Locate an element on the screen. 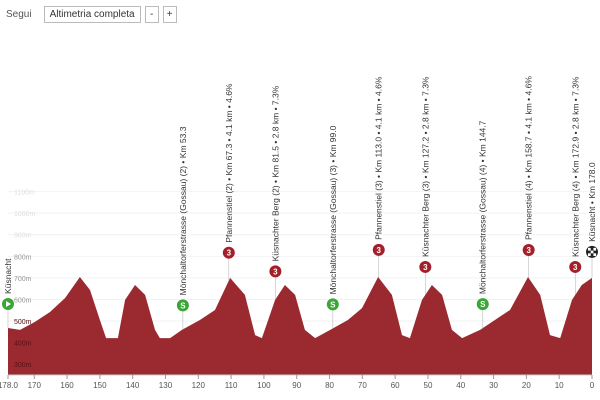 This screenshot has width=600, height=400. x-tick-label: 160 is located at coordinates (67, 385).